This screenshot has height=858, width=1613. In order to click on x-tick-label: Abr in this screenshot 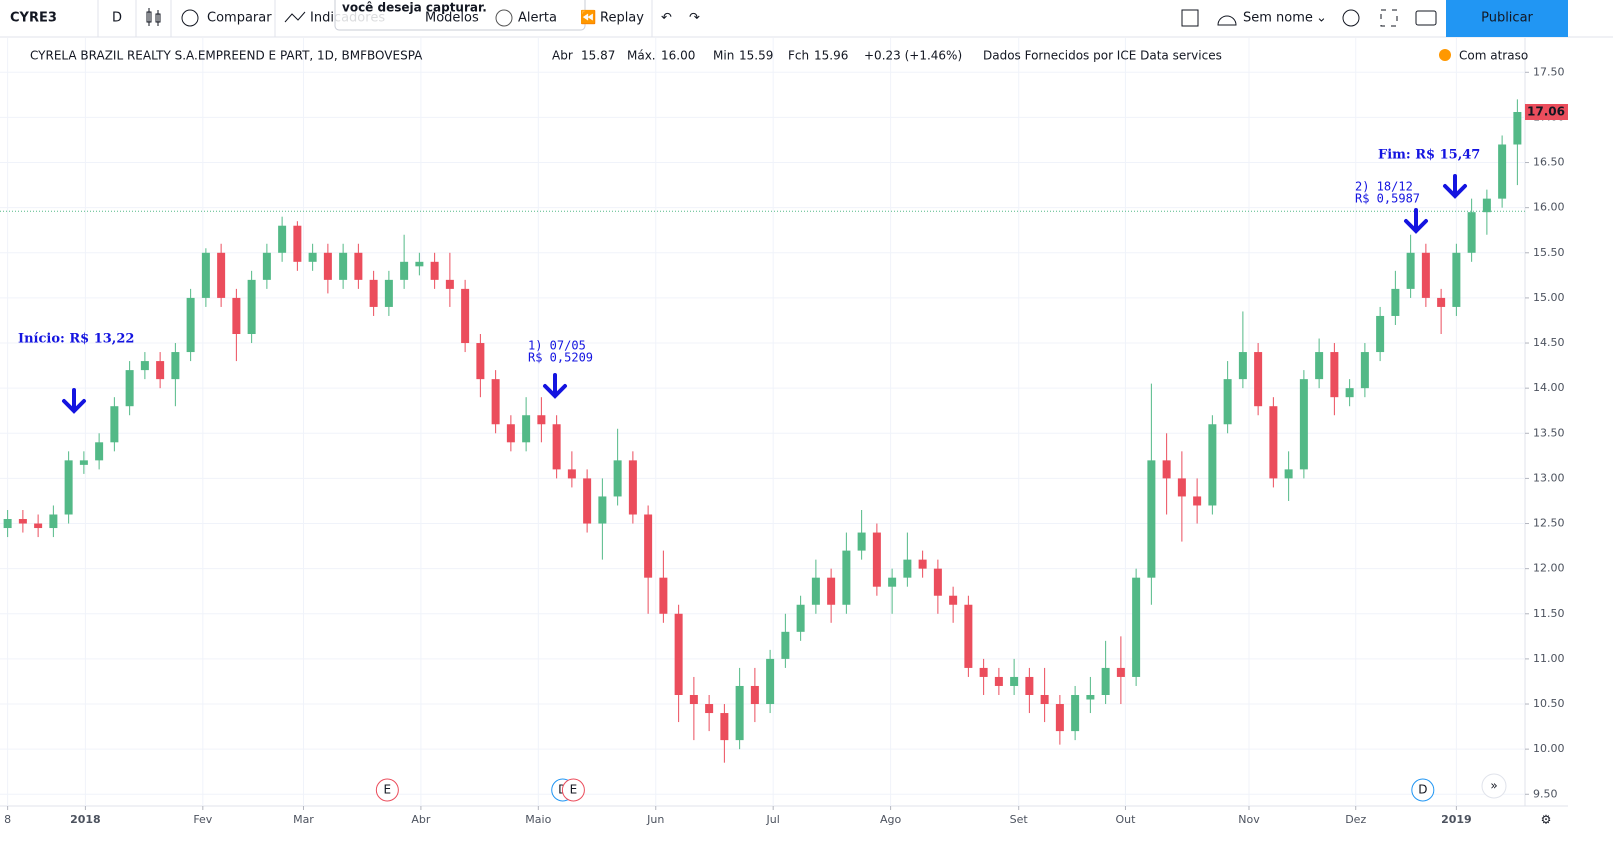, I will do `click(421, 819)`.